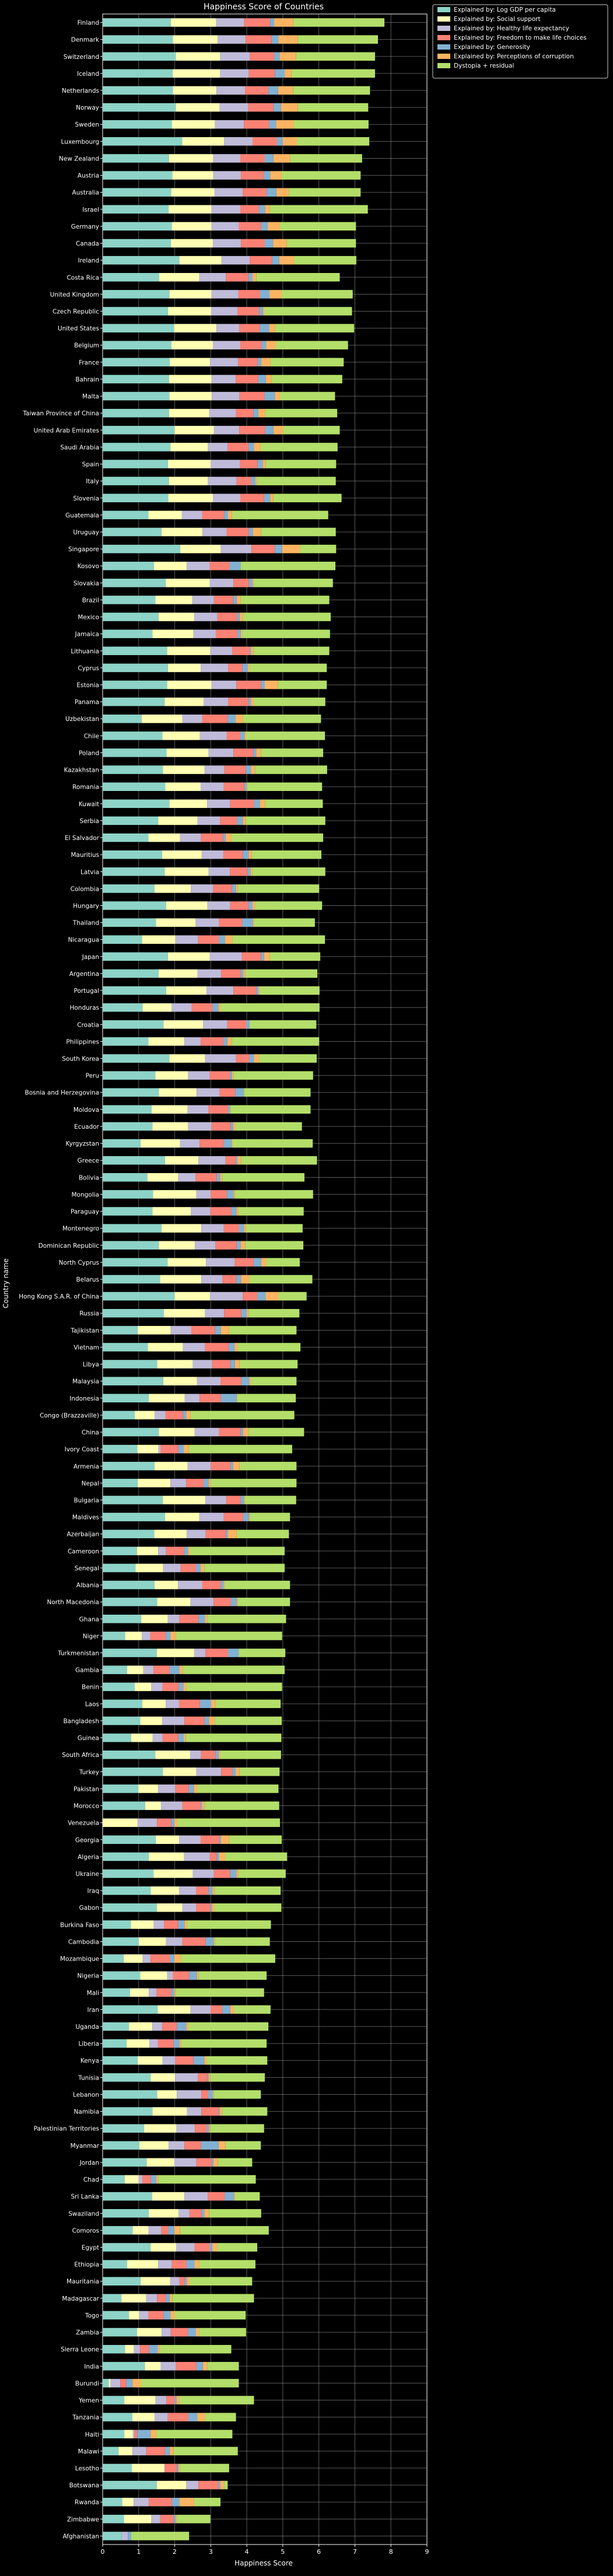 The height and width of the screenshot is (2576, 613). What do you see at coordinates (89, 1772) in the screenshot?
I see `y-tick-label: Turkey` at bounding box center [89, 1772].